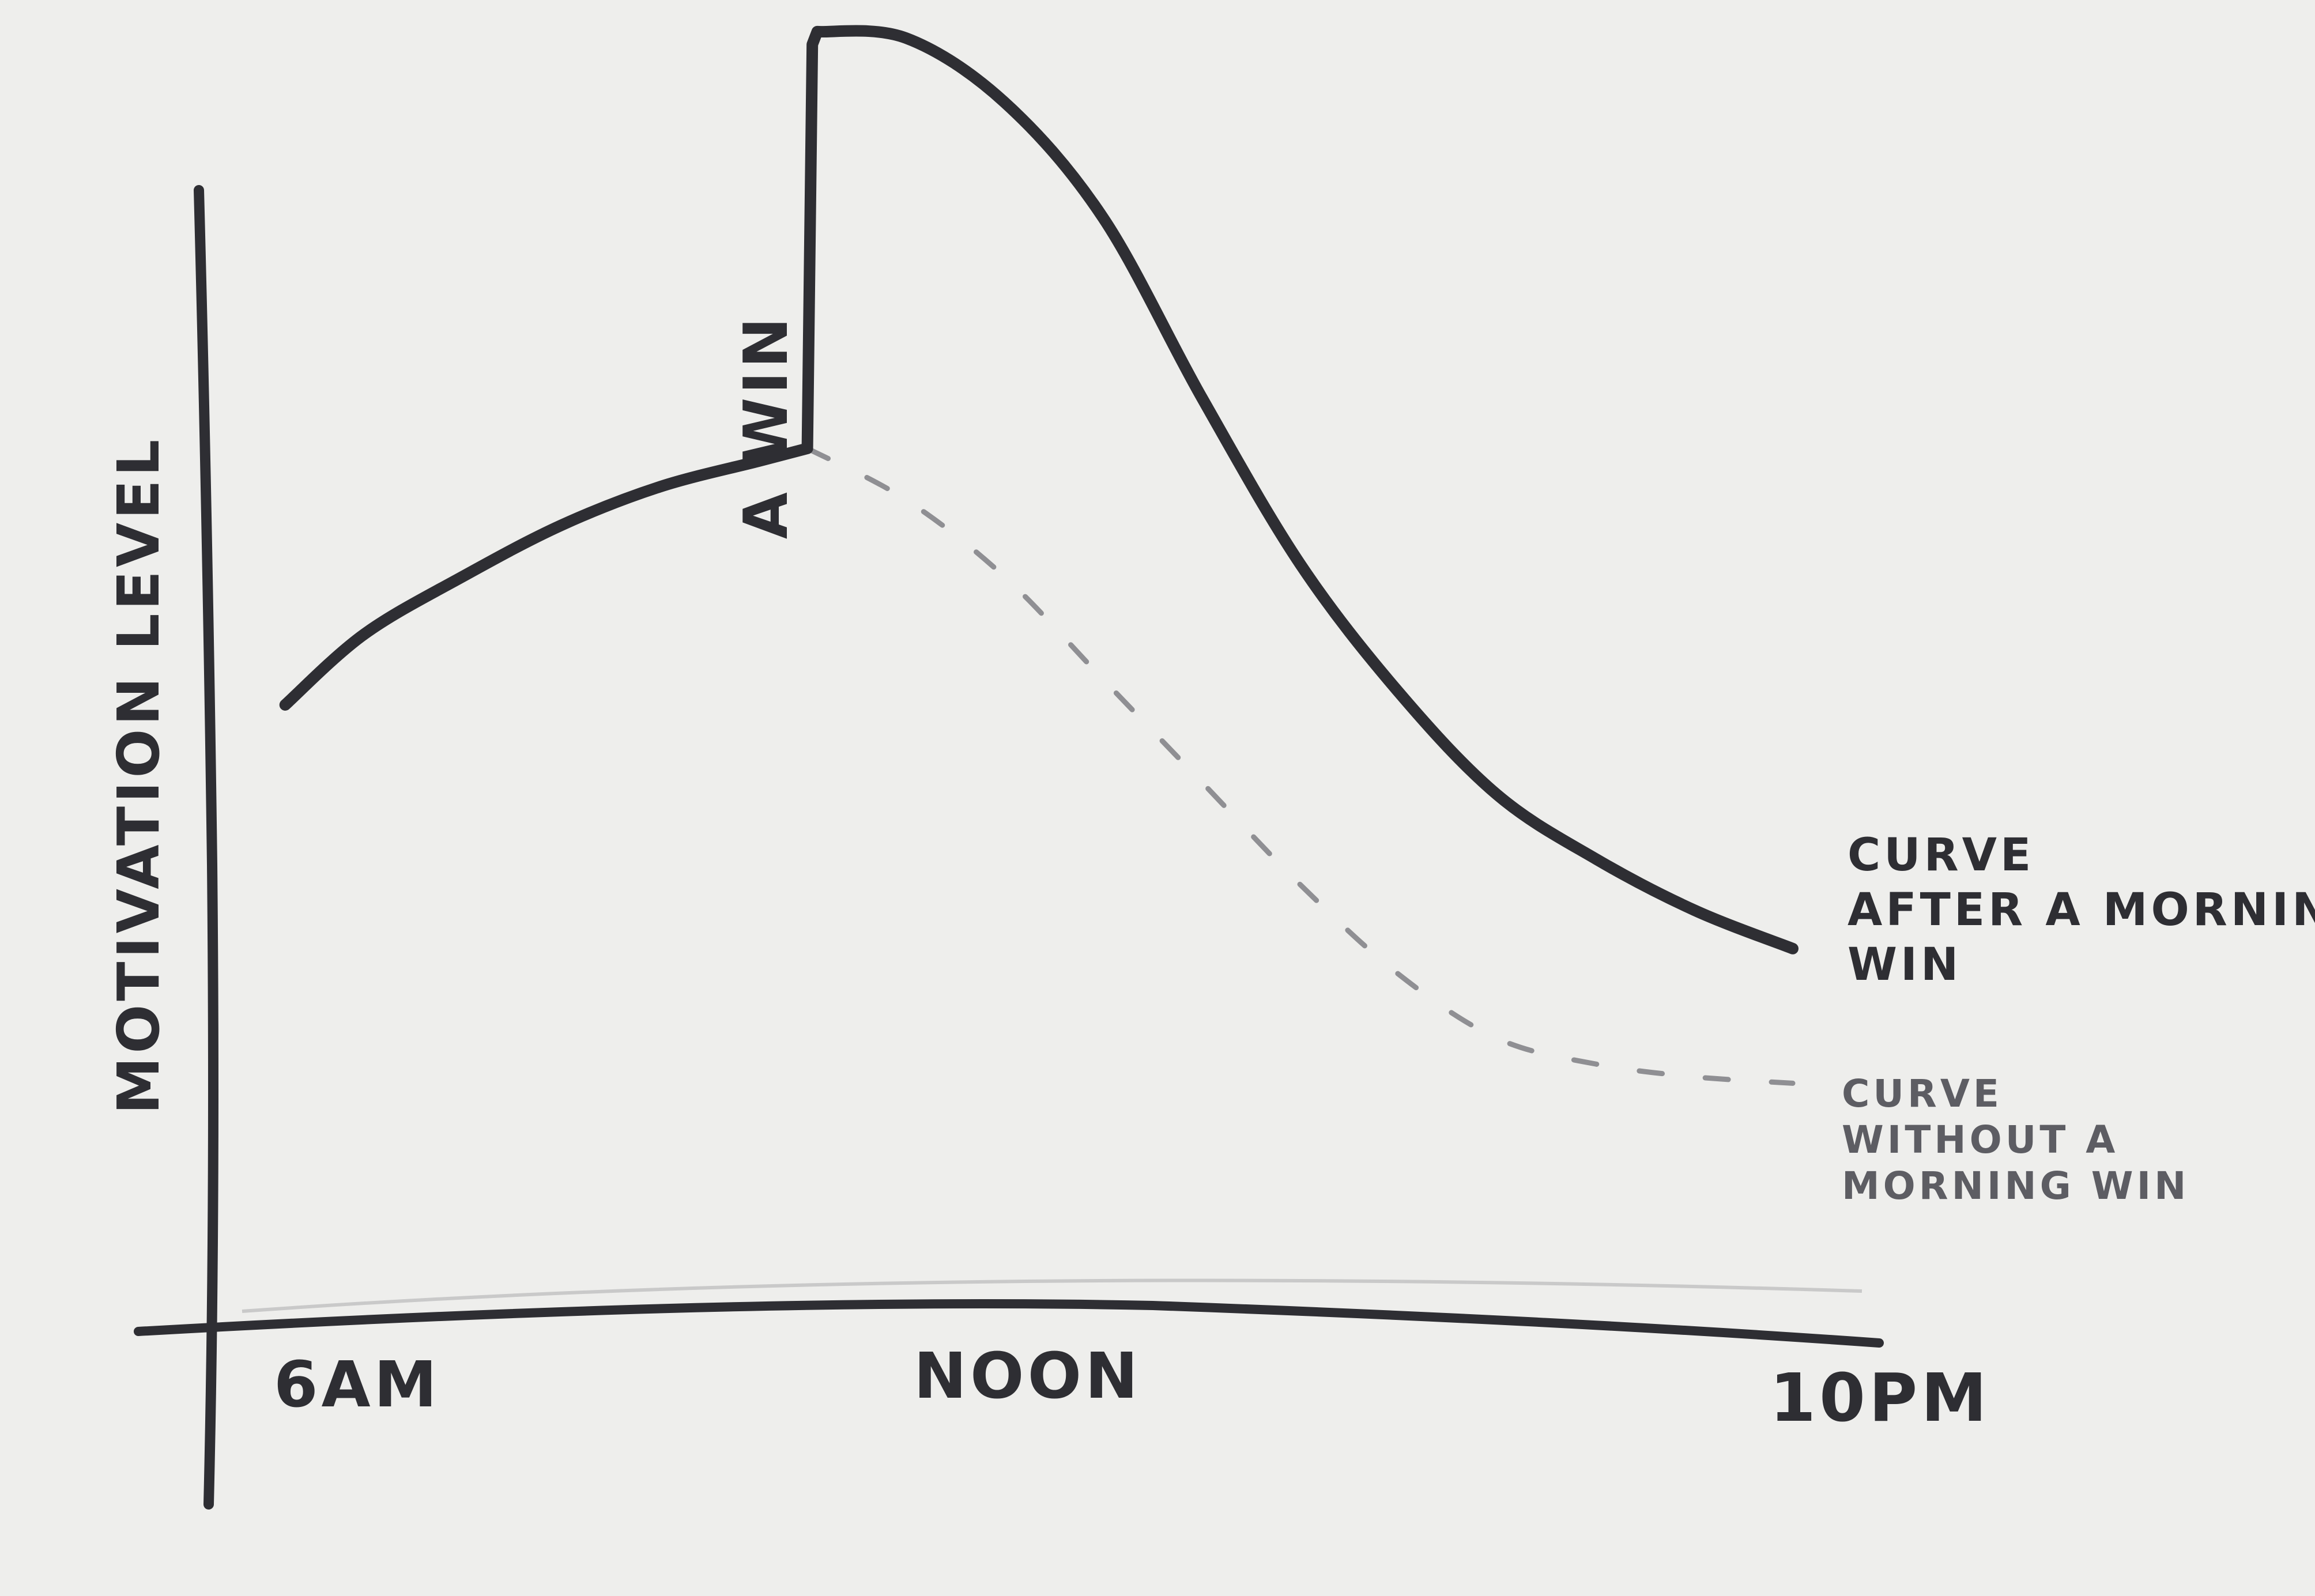 The height and width of the screenshot is (1596, 2315). What do you see at coordinates (206, 847) in the screenshot?
I see `y-axis-line` at bounding box center [206, 847].